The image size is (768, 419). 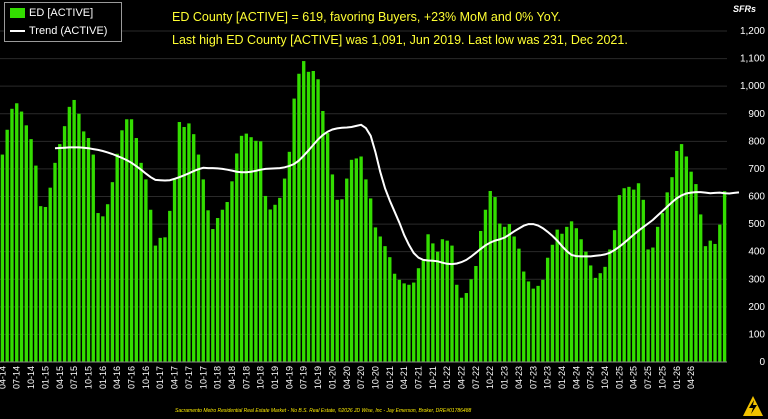 What do you see at coordinates (103, 377) in the screenshot?
I see `x-tick-label: 01-16` at bounding box center [103, 377].